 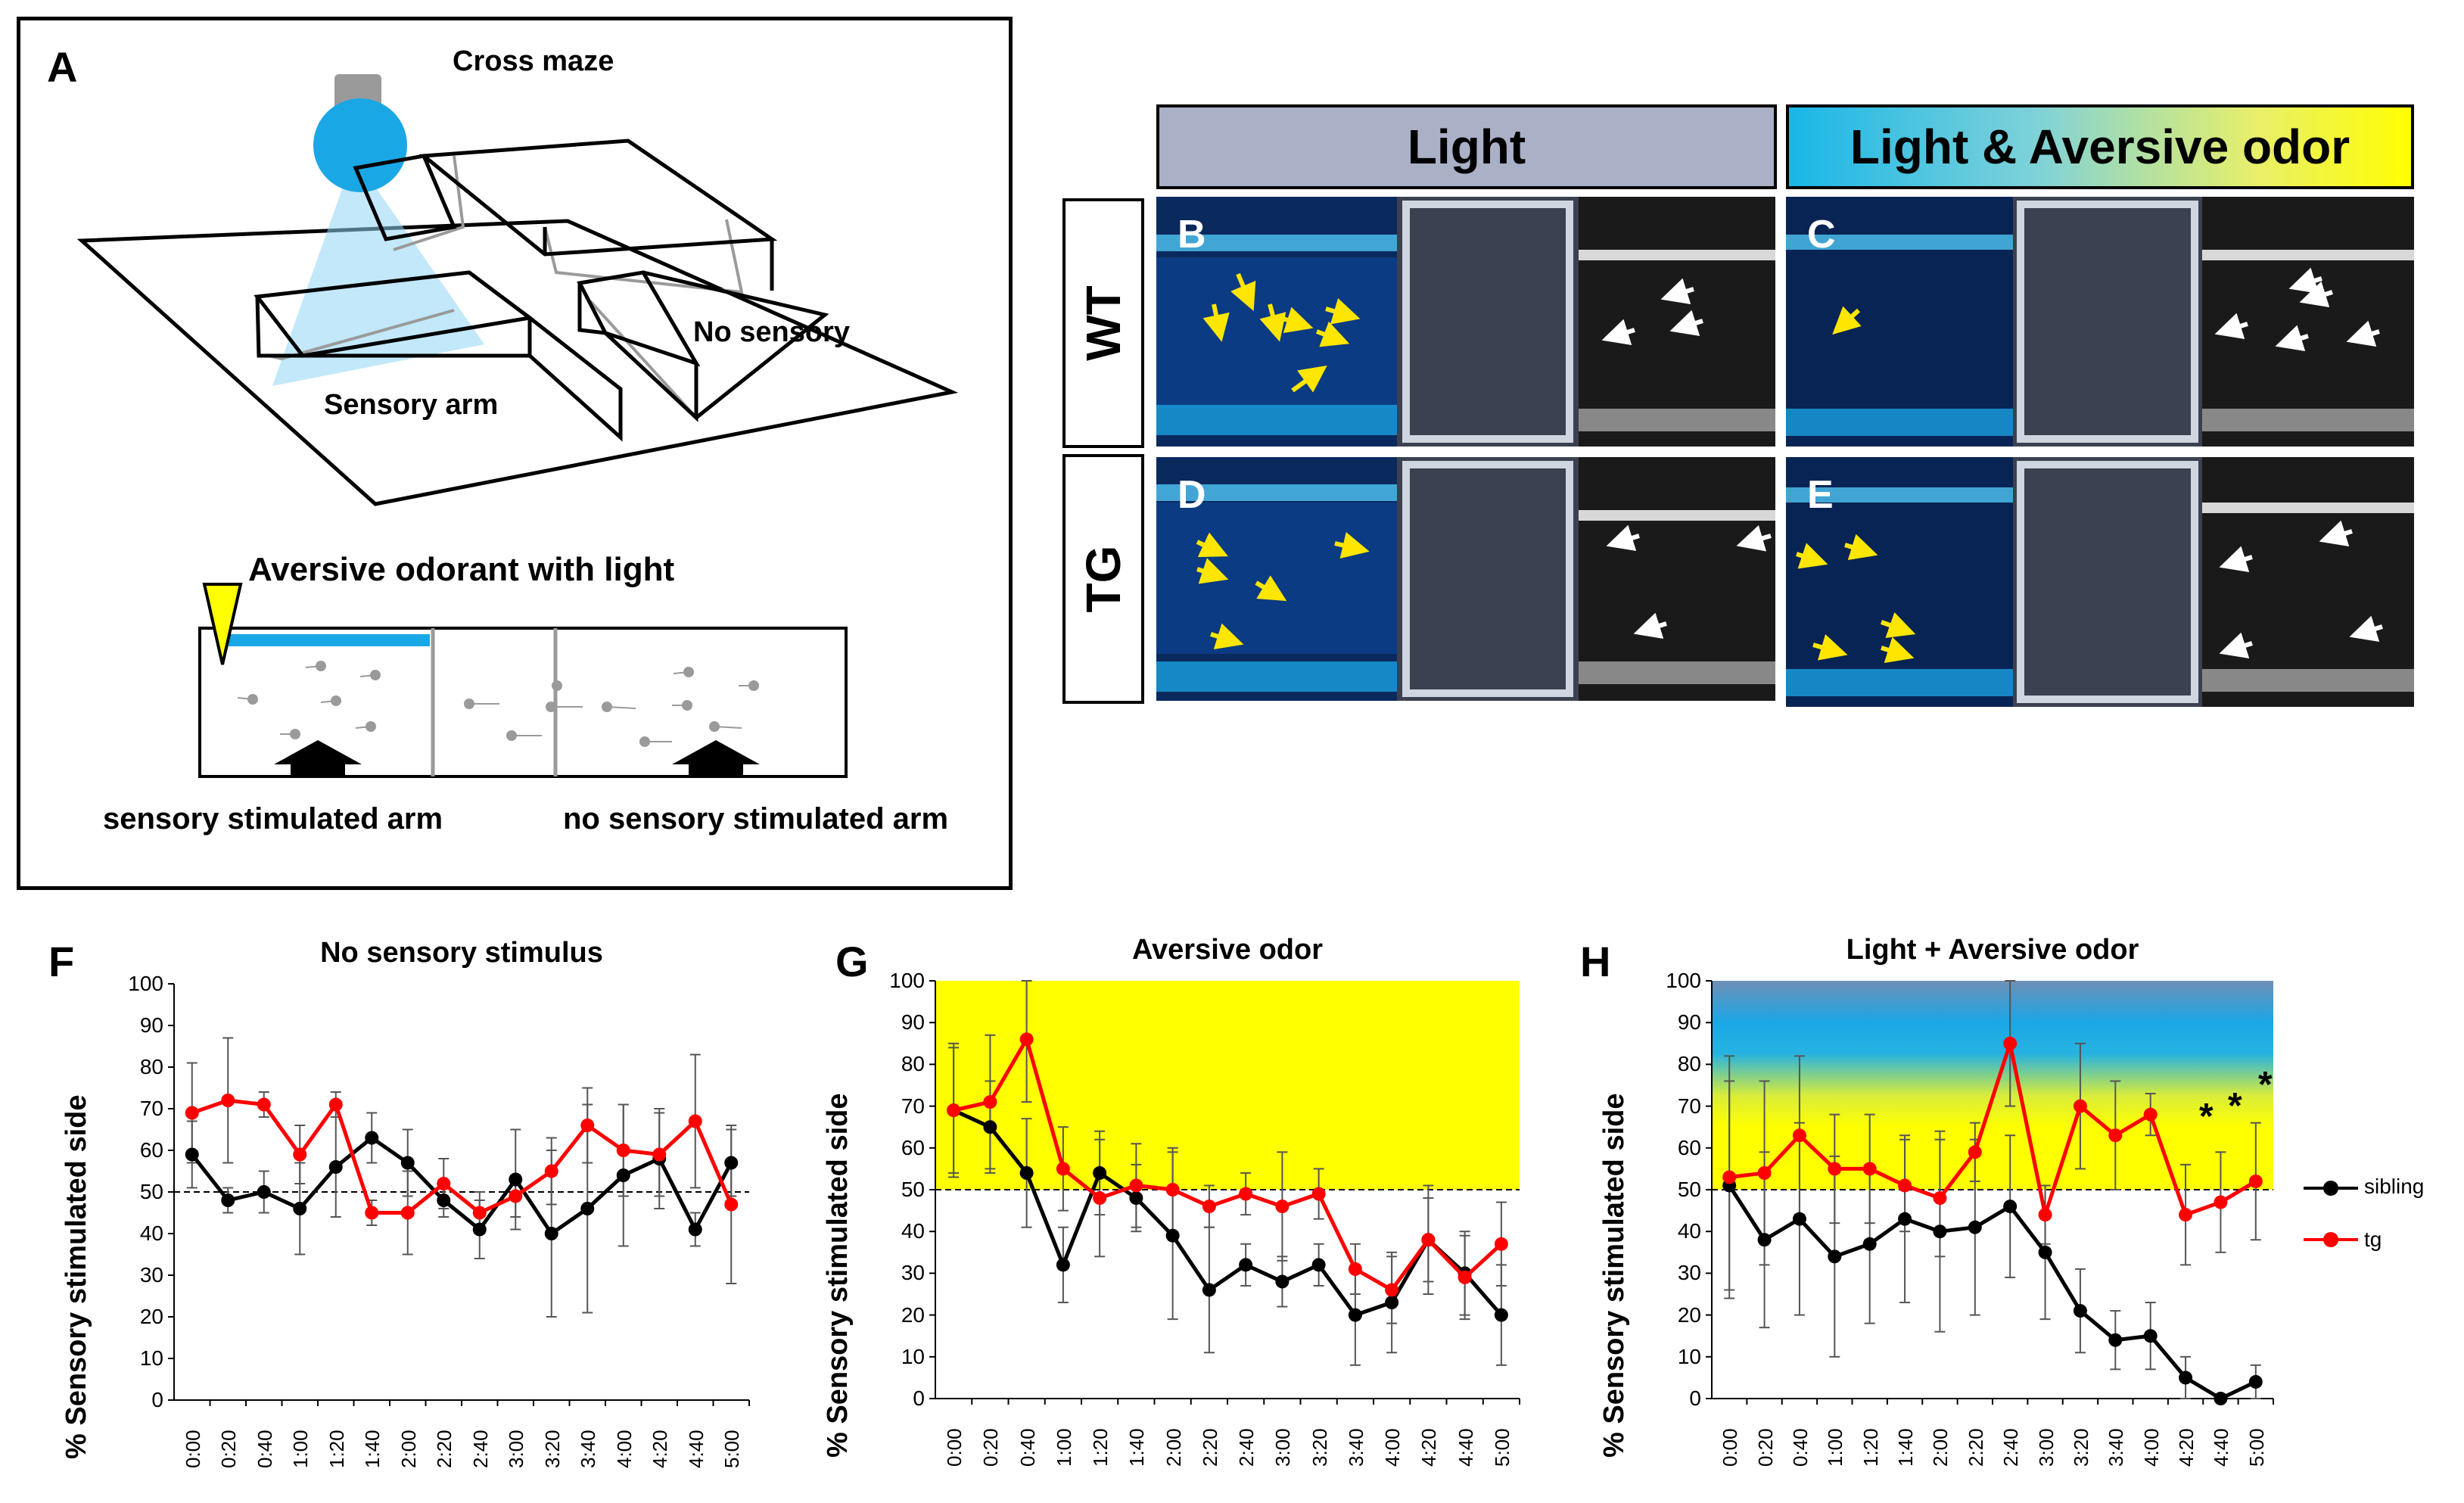 What do you see at coordinates (151, 1066) in the screenshot?
I see `y-tick-label: 80` at bounding box center [151, 1066].